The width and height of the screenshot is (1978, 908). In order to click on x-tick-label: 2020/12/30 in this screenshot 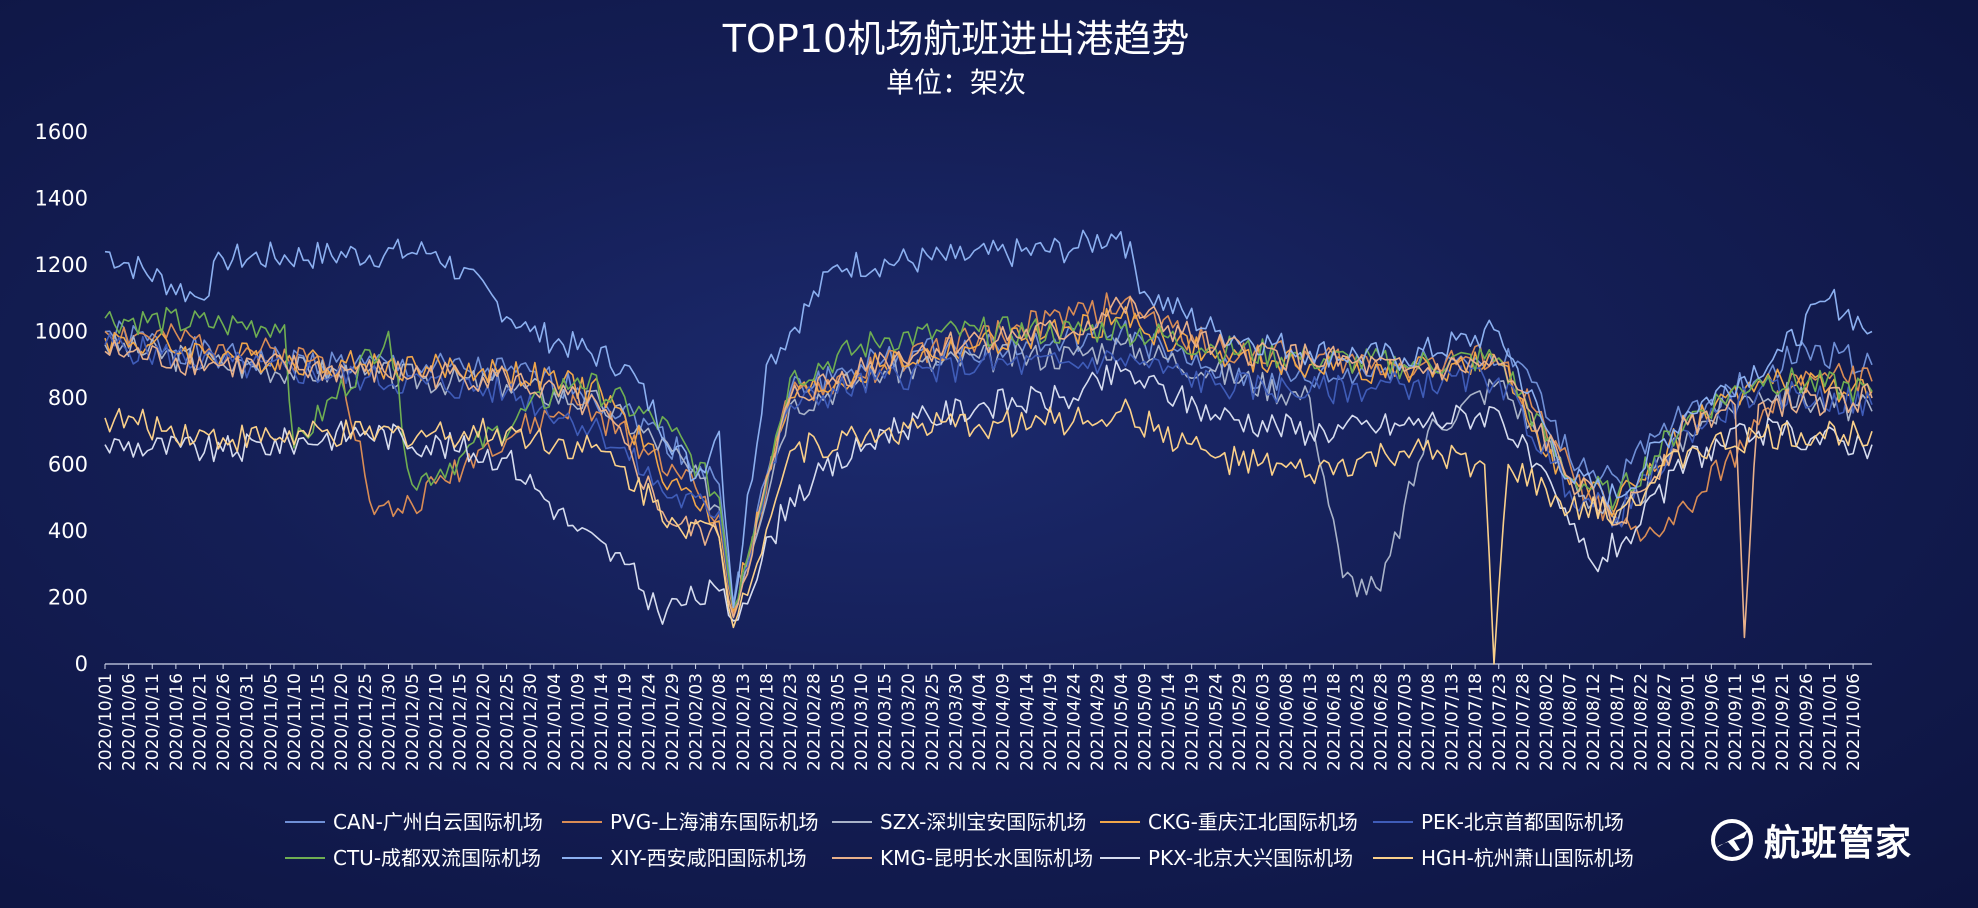, I will do `click(531, 722)`.